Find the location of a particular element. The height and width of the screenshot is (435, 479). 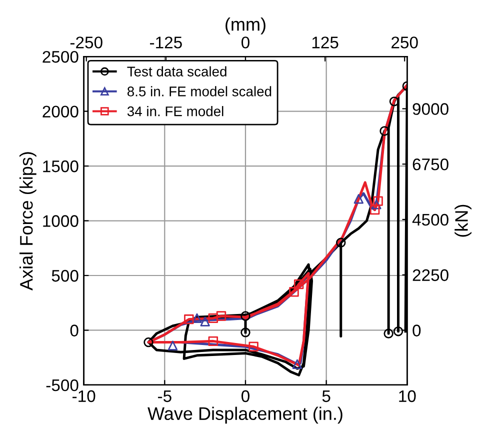

y-tick-label: 500 is located at coordinates (65, 276).